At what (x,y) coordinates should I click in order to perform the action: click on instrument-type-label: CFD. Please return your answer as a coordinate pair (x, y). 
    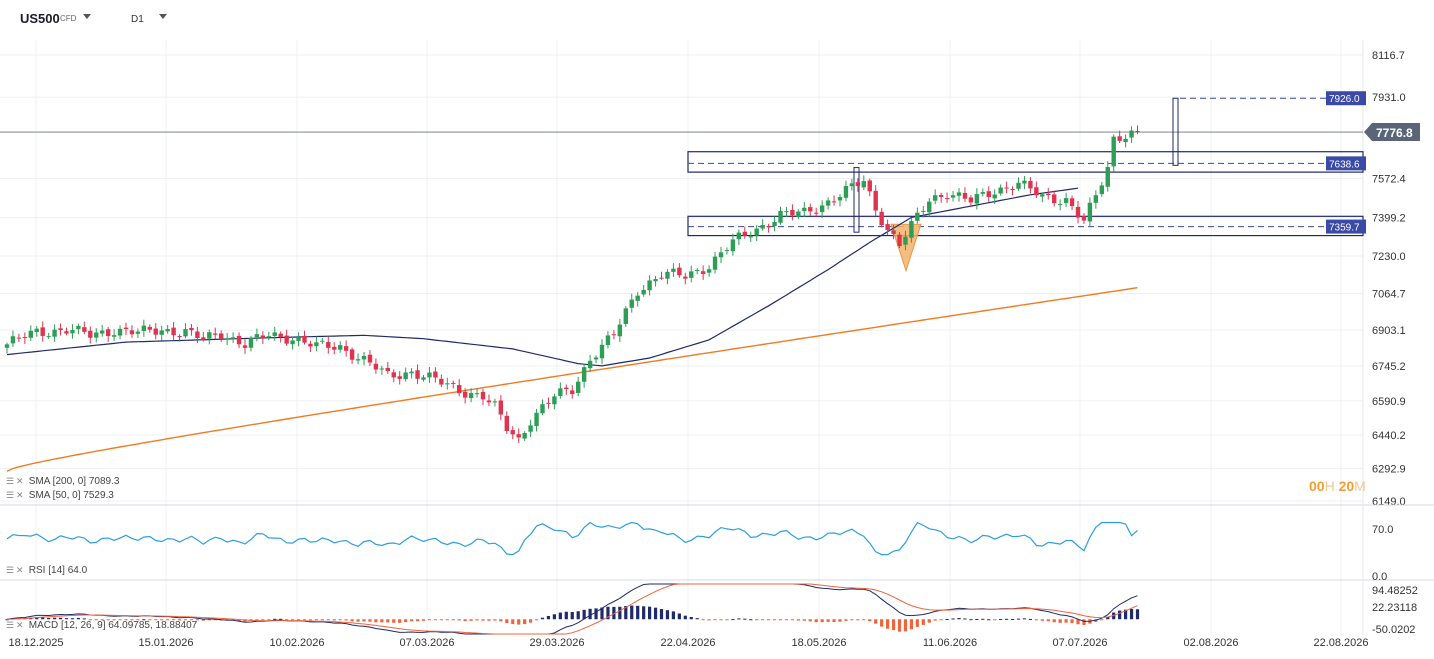
    Looking at the image, I should click on (68, 18).